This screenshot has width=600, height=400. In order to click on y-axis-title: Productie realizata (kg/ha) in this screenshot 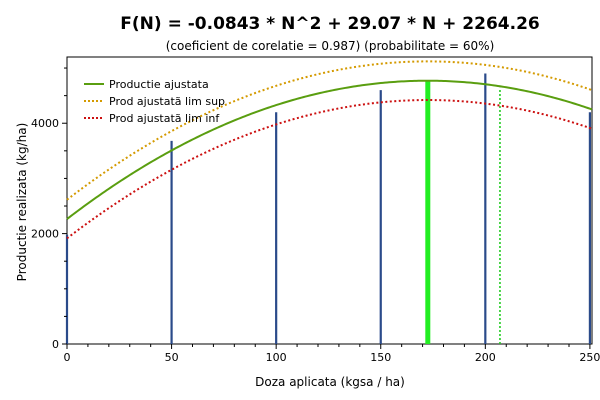, I will do `click(22, 202)`.